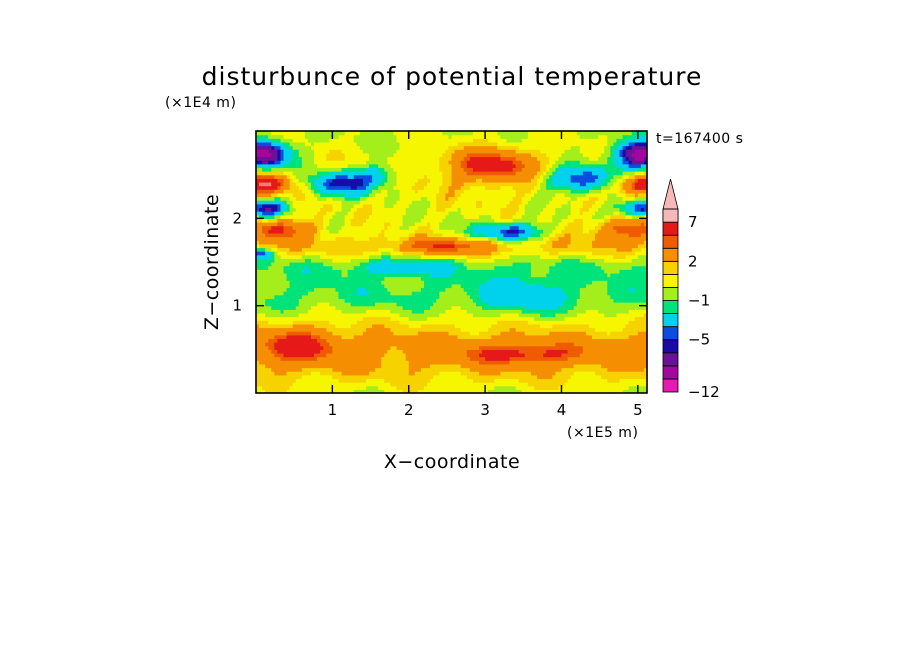 The height and width of the screenshot is (654, 904). Describe the element at coordinates (670, 320) in the screenshot. I see `colorbar-segment` at that location.